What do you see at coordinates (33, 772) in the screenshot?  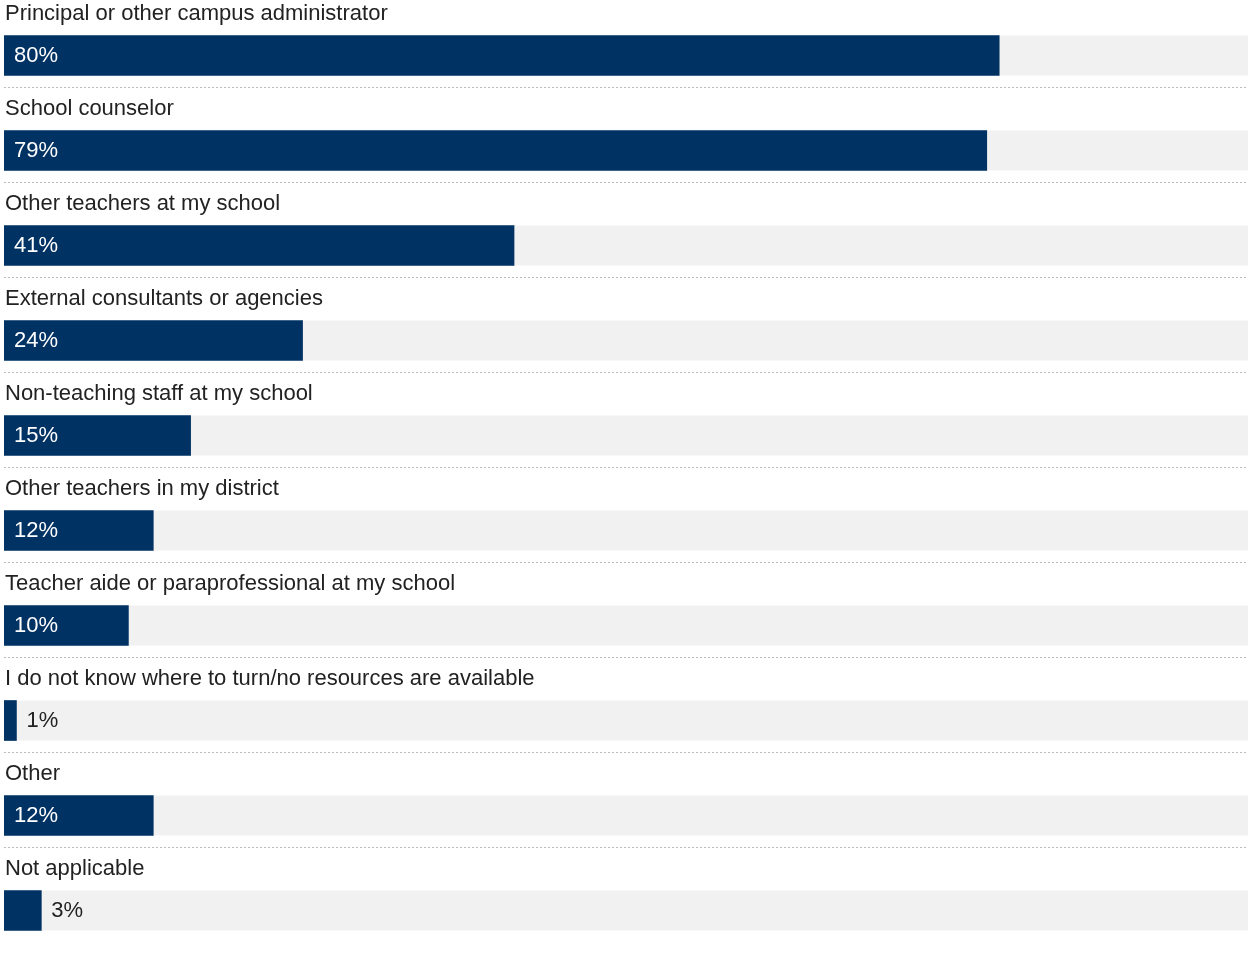 I see `y-tick-label: Other` at bounding box center [33, 772].